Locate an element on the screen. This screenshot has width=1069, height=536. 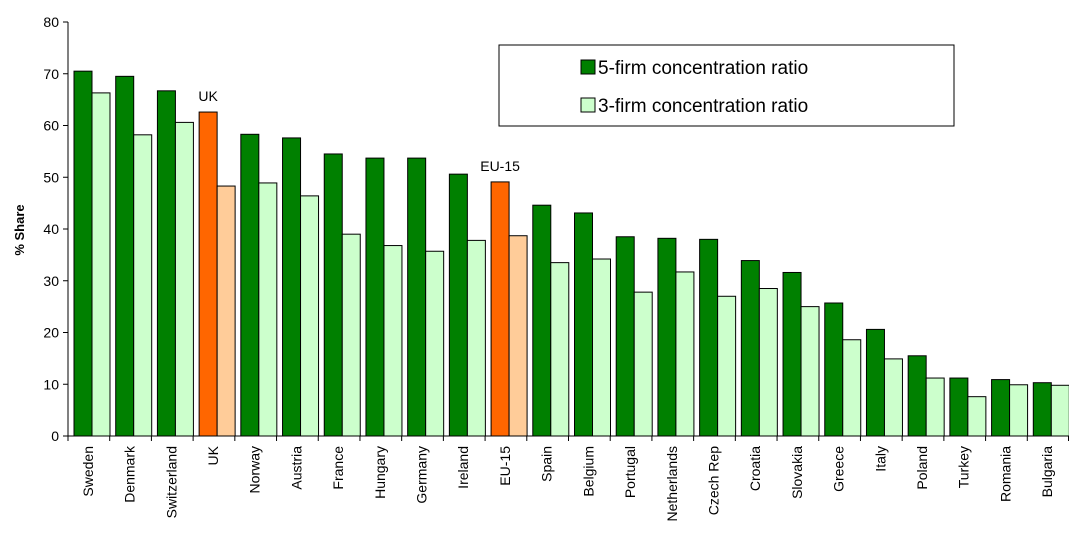
bar-5-firm-romania is located at coordinates (1001, 408).